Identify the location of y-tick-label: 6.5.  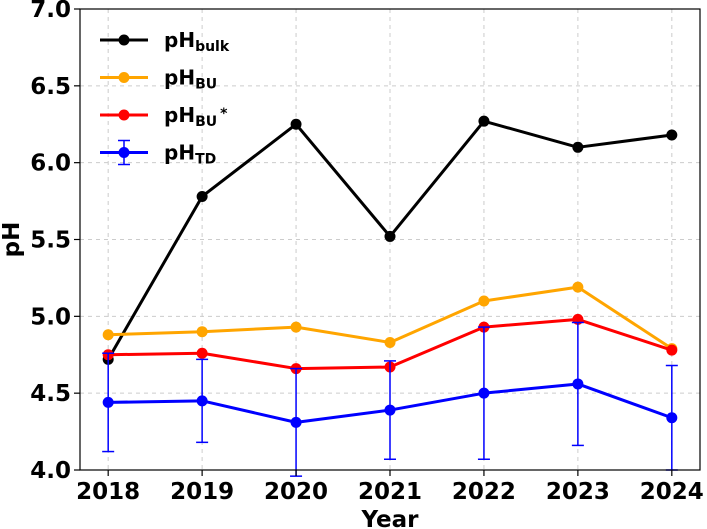
(50, 87).